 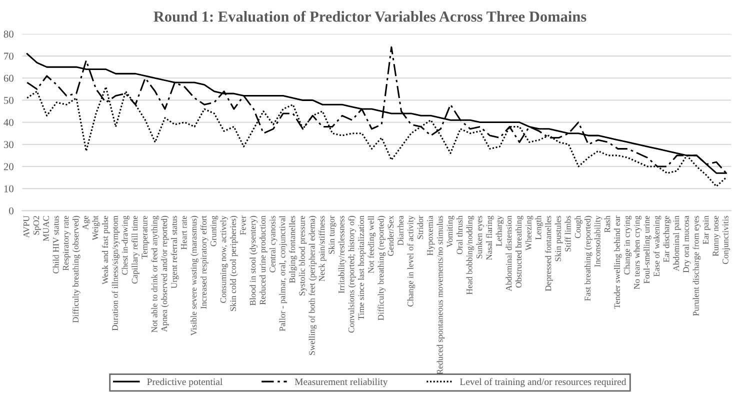 I want to click on x-tick-label: Temperature, so click(x=146, y=237).